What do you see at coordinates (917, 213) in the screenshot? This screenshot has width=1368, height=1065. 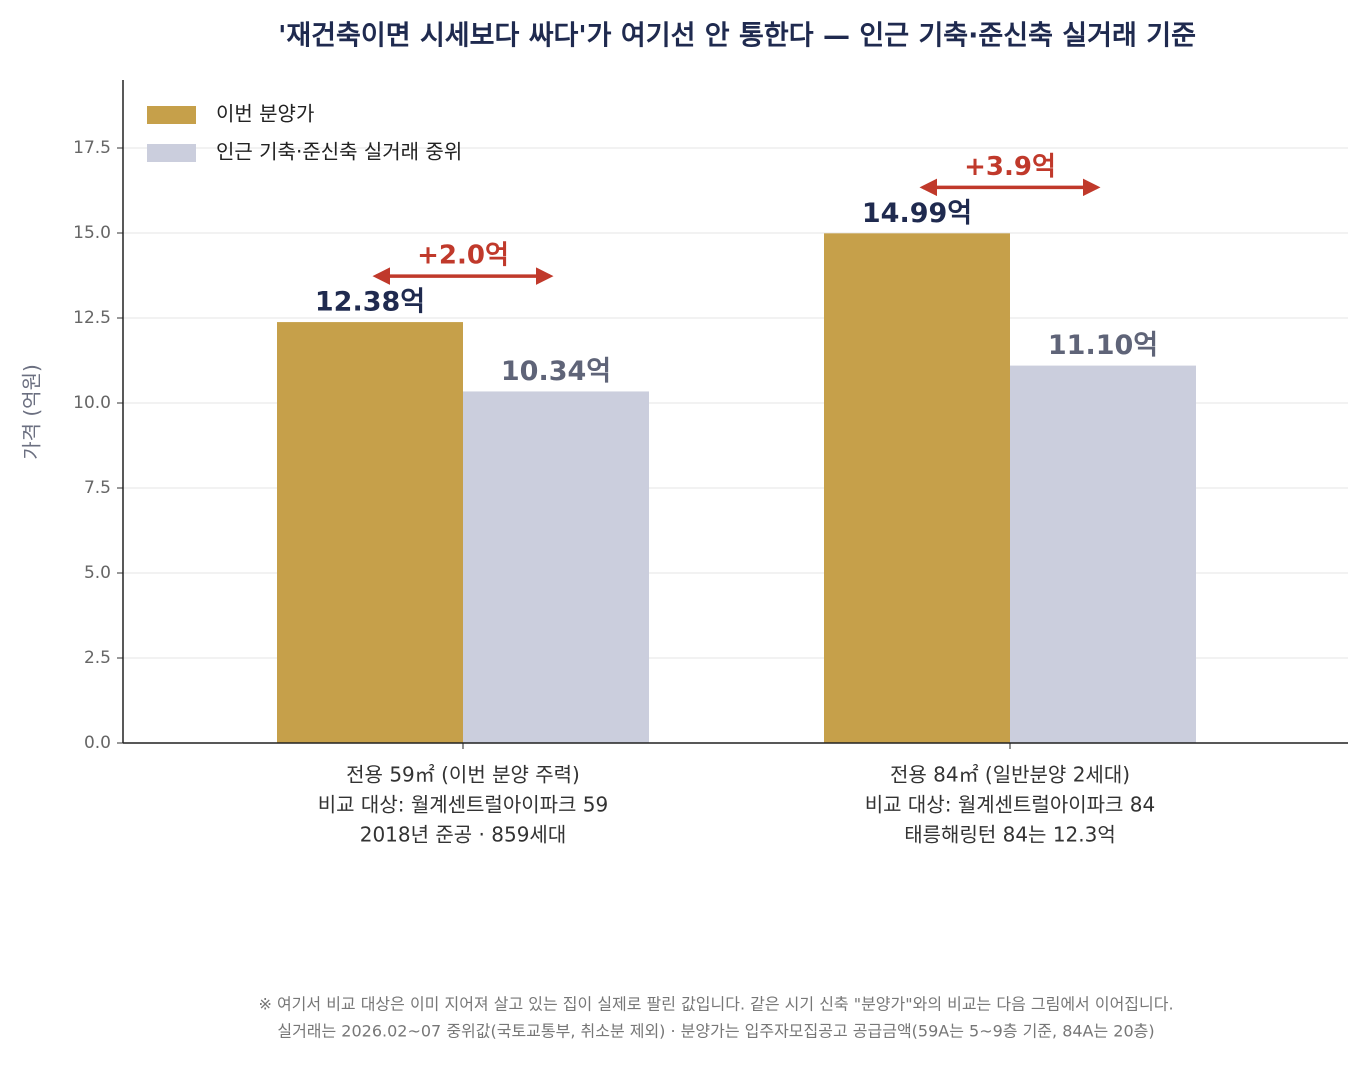 I see `value-label: 14.99억` at bounding box center [917, 213].